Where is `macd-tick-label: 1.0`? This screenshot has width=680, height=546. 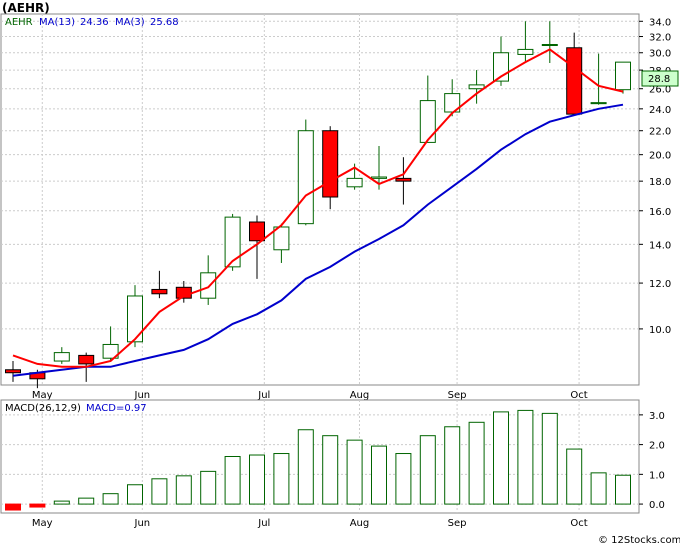
macd-tick-label: 1.0 is located at coordinates (657, 475).